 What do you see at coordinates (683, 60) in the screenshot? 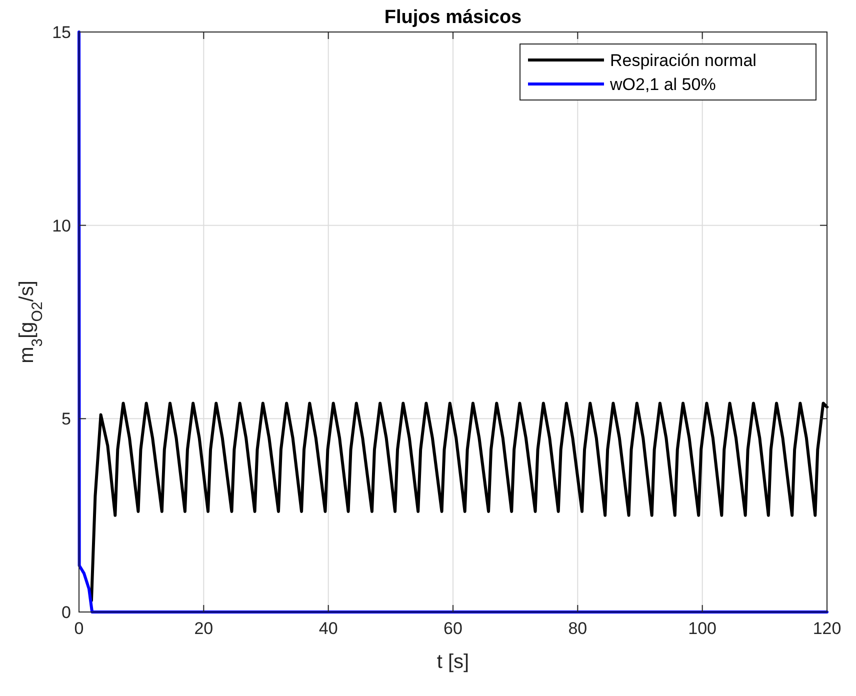
I see `legend-label: Respiración normal` at bounding box center [683, 60].